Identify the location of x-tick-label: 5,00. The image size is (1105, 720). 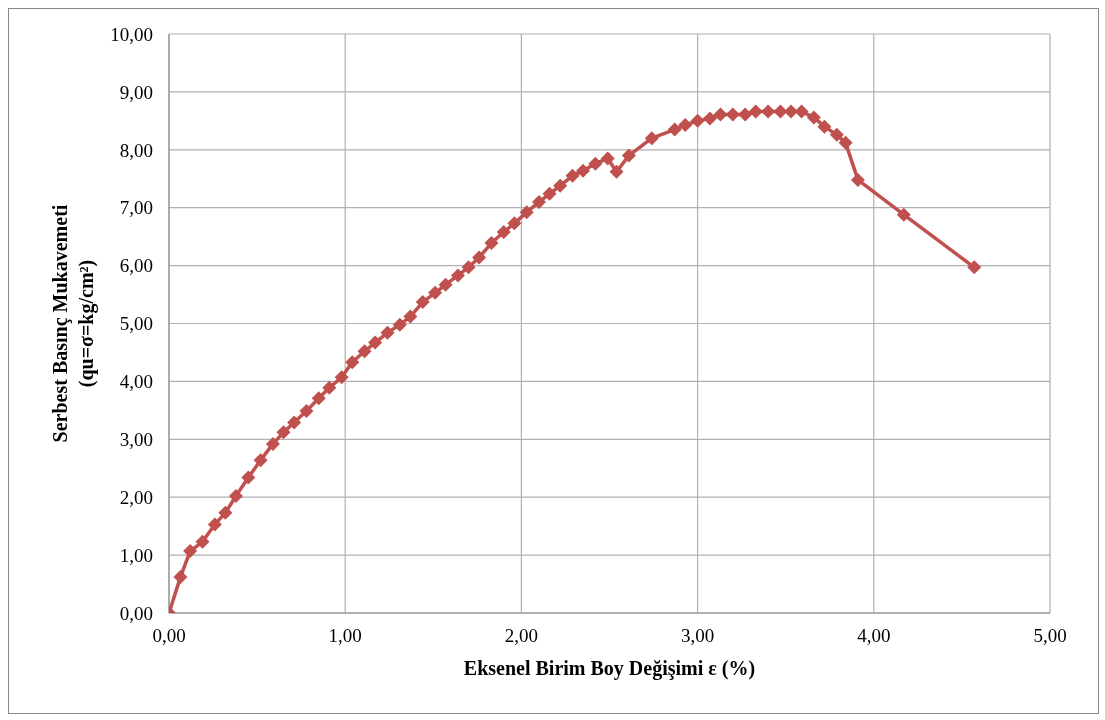
(1050, 636).